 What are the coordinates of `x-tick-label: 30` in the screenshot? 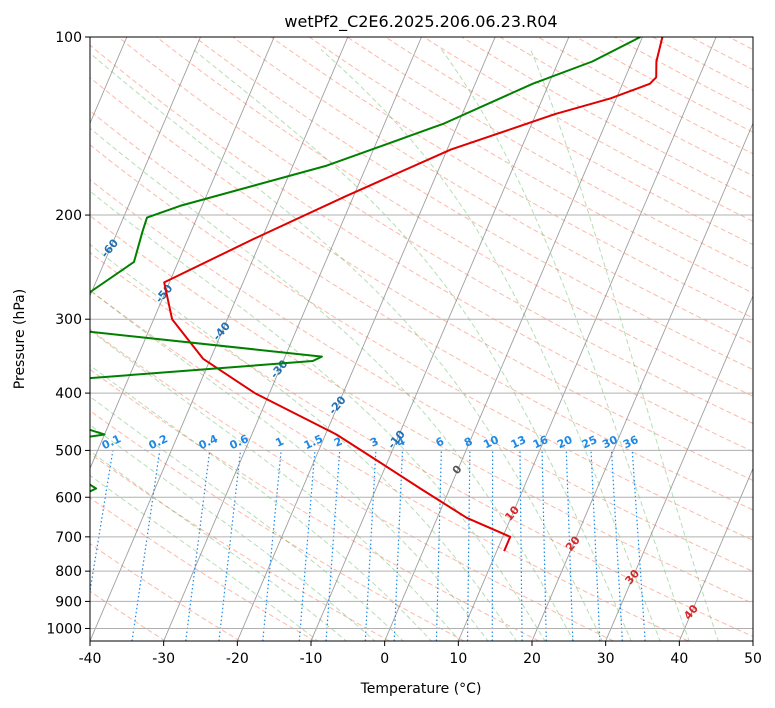 It's located at (606, 659).